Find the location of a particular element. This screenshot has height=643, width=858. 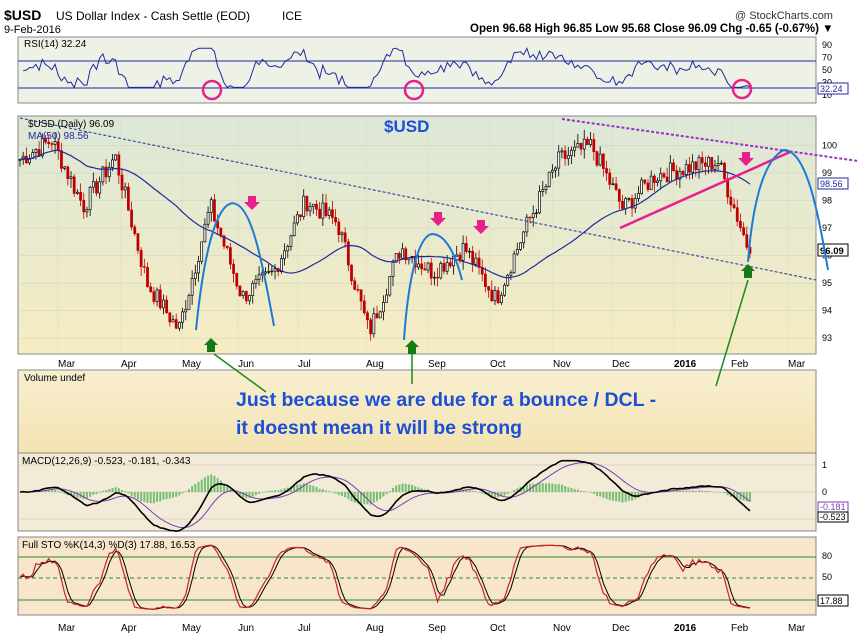

rsi-y-tick-label: 30 is located at coordinates (827, 82).